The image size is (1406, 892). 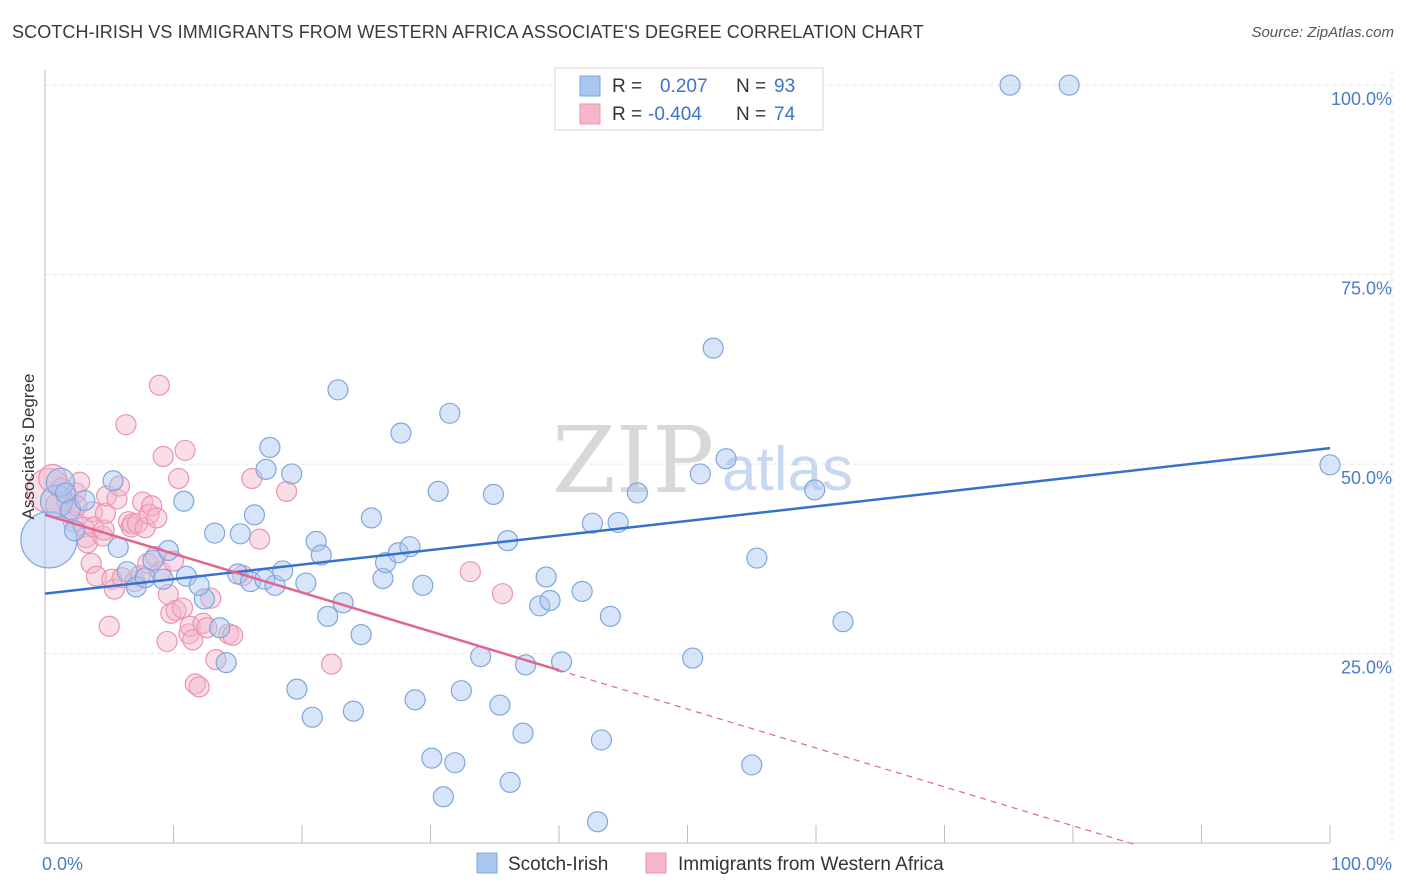 What do you see at coordinates (1361, 864) in the screenshot?
I see `x-tick-label-max: 100.0%` at bounding box center [1361, 864].